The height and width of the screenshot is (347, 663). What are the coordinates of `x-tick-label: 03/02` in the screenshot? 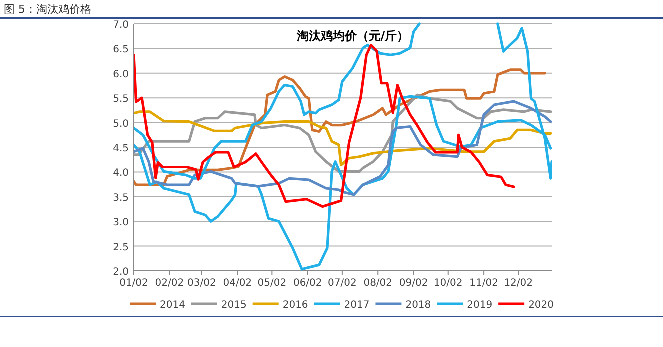 It's located at (202, 283).